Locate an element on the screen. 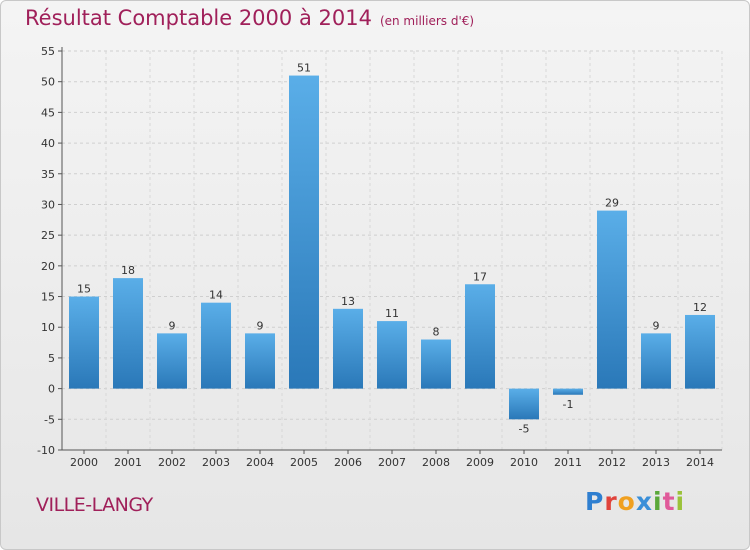  x-tick-label: 2012 is located at coordinates (612, 462).